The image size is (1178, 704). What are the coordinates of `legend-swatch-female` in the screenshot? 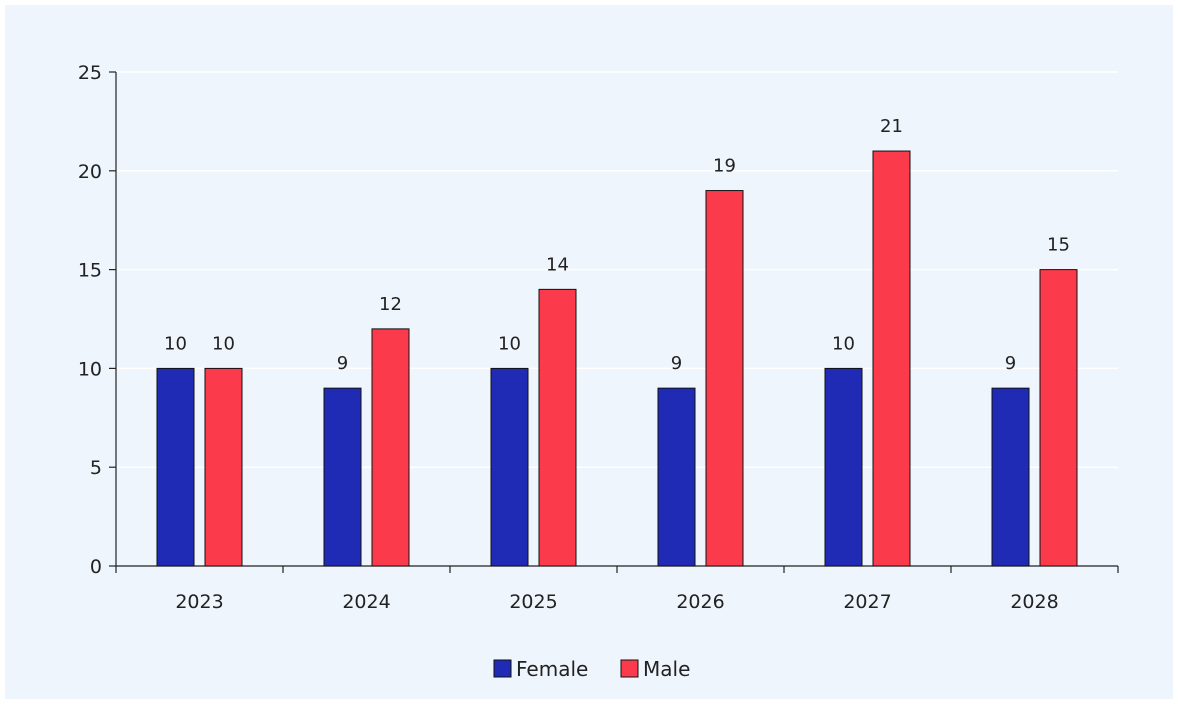 It's located at (502, 668).